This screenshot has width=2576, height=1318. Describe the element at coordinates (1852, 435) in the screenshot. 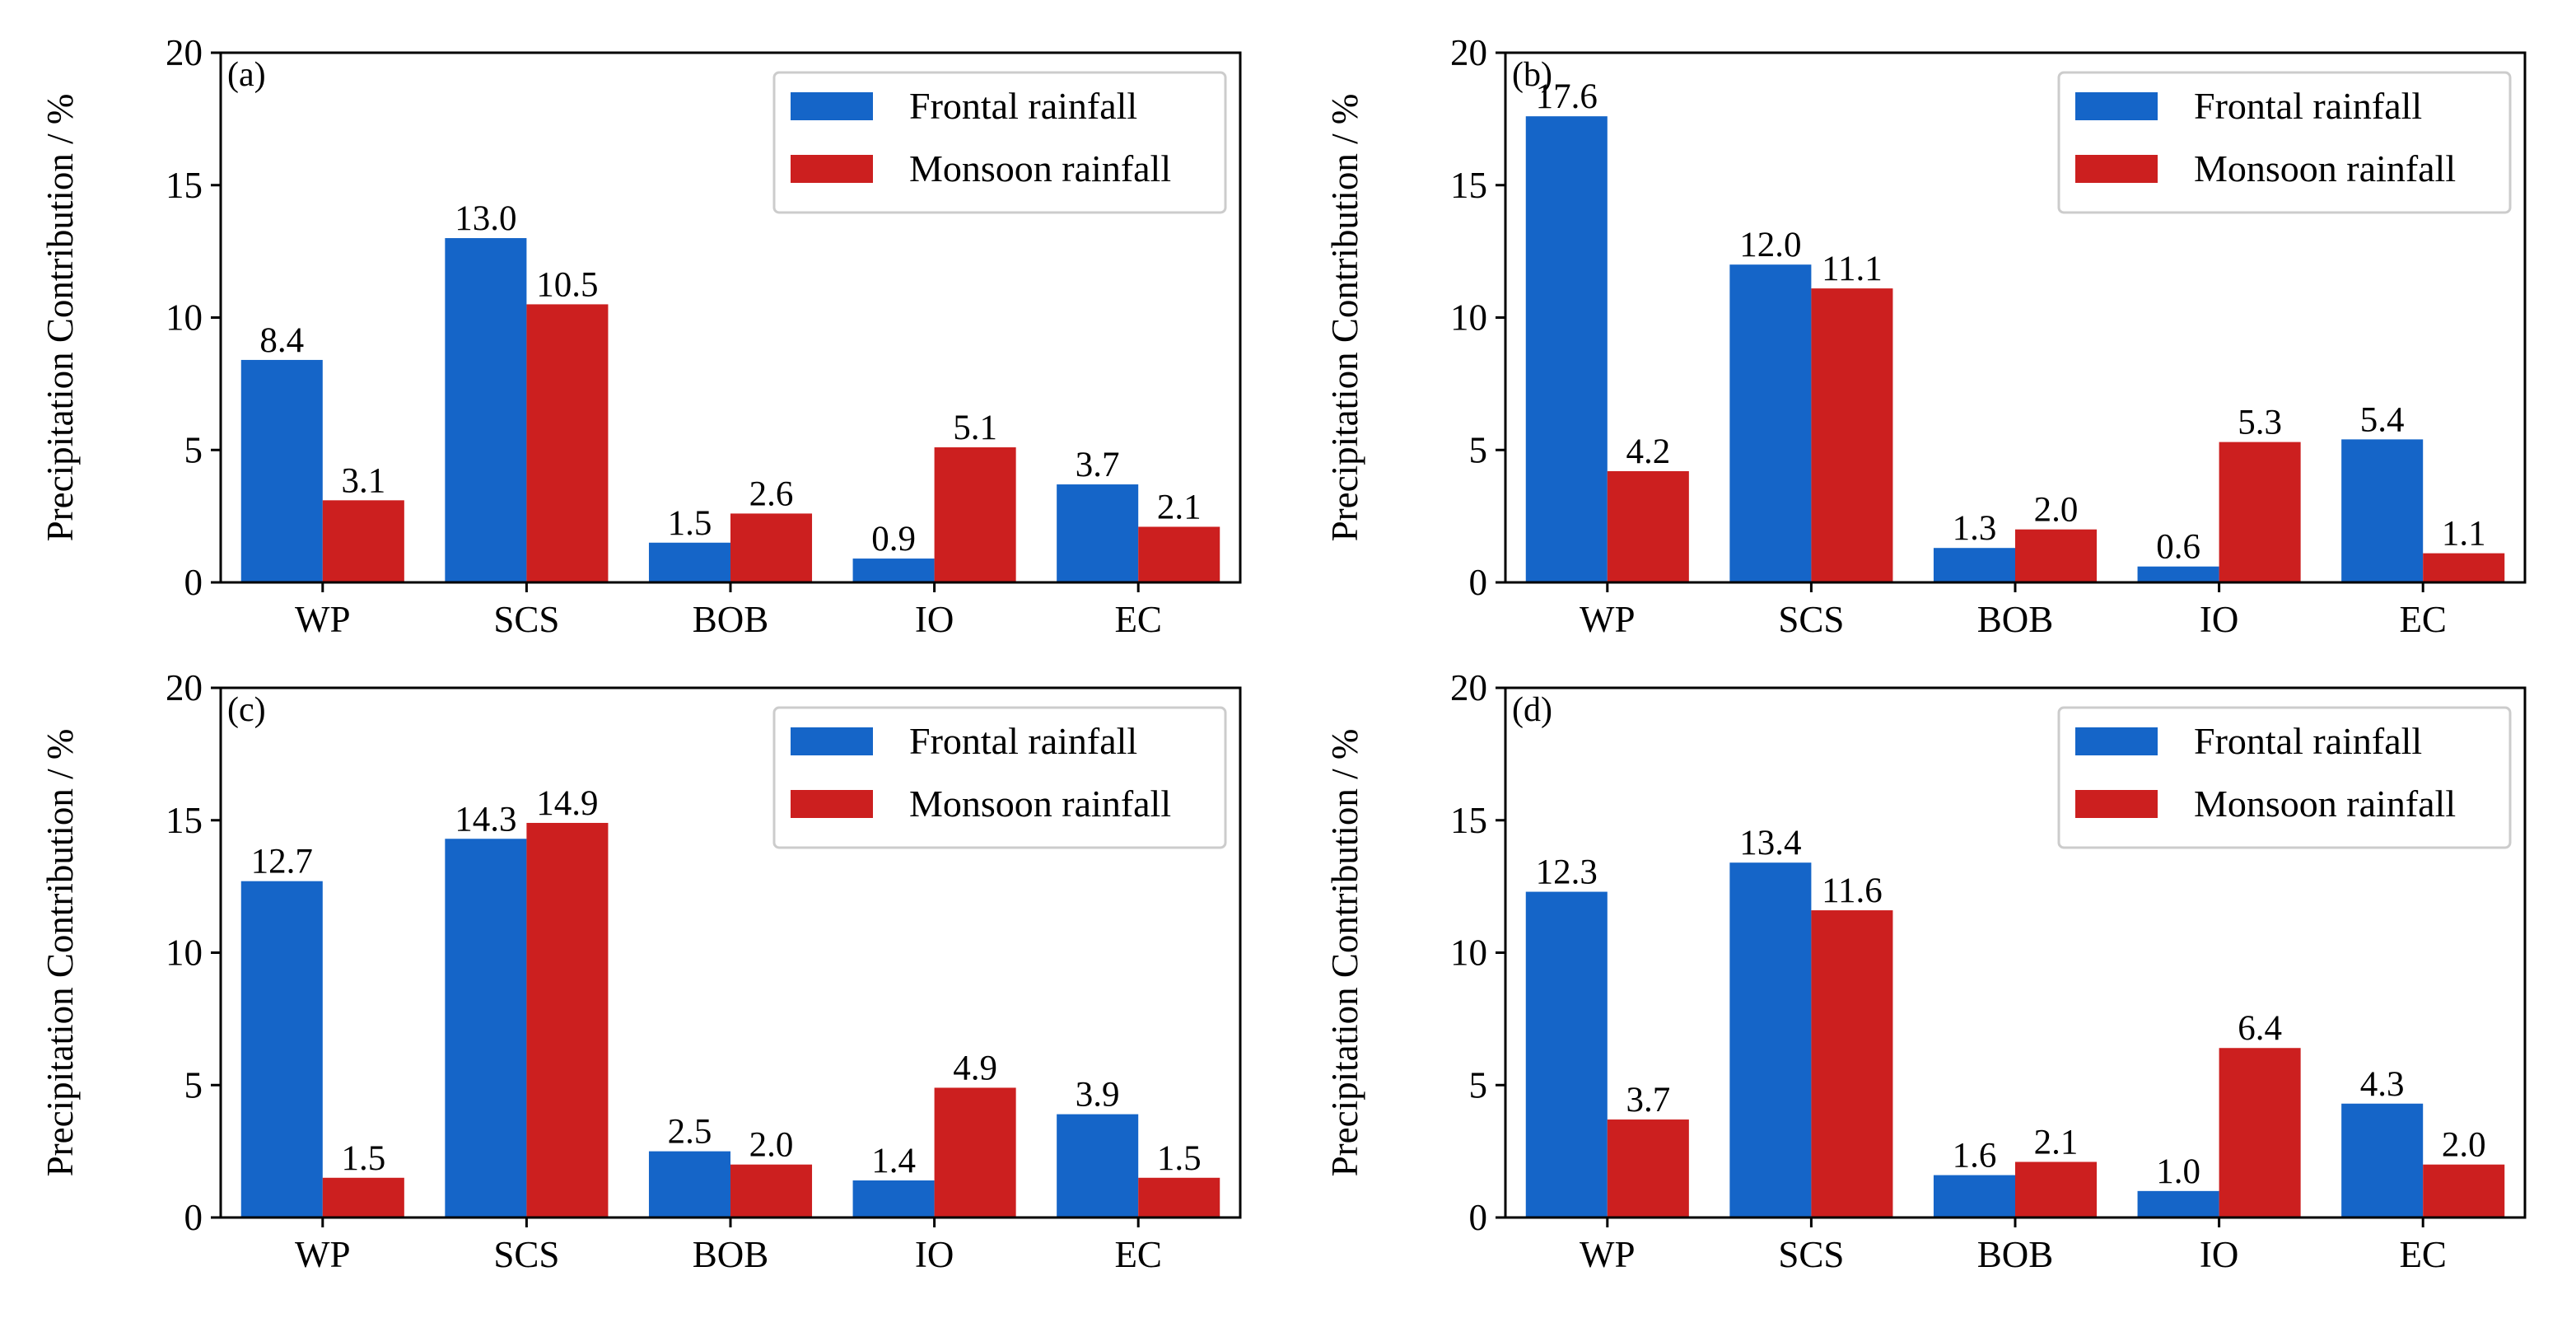

I see `bar-monsoon-scs` at that location.